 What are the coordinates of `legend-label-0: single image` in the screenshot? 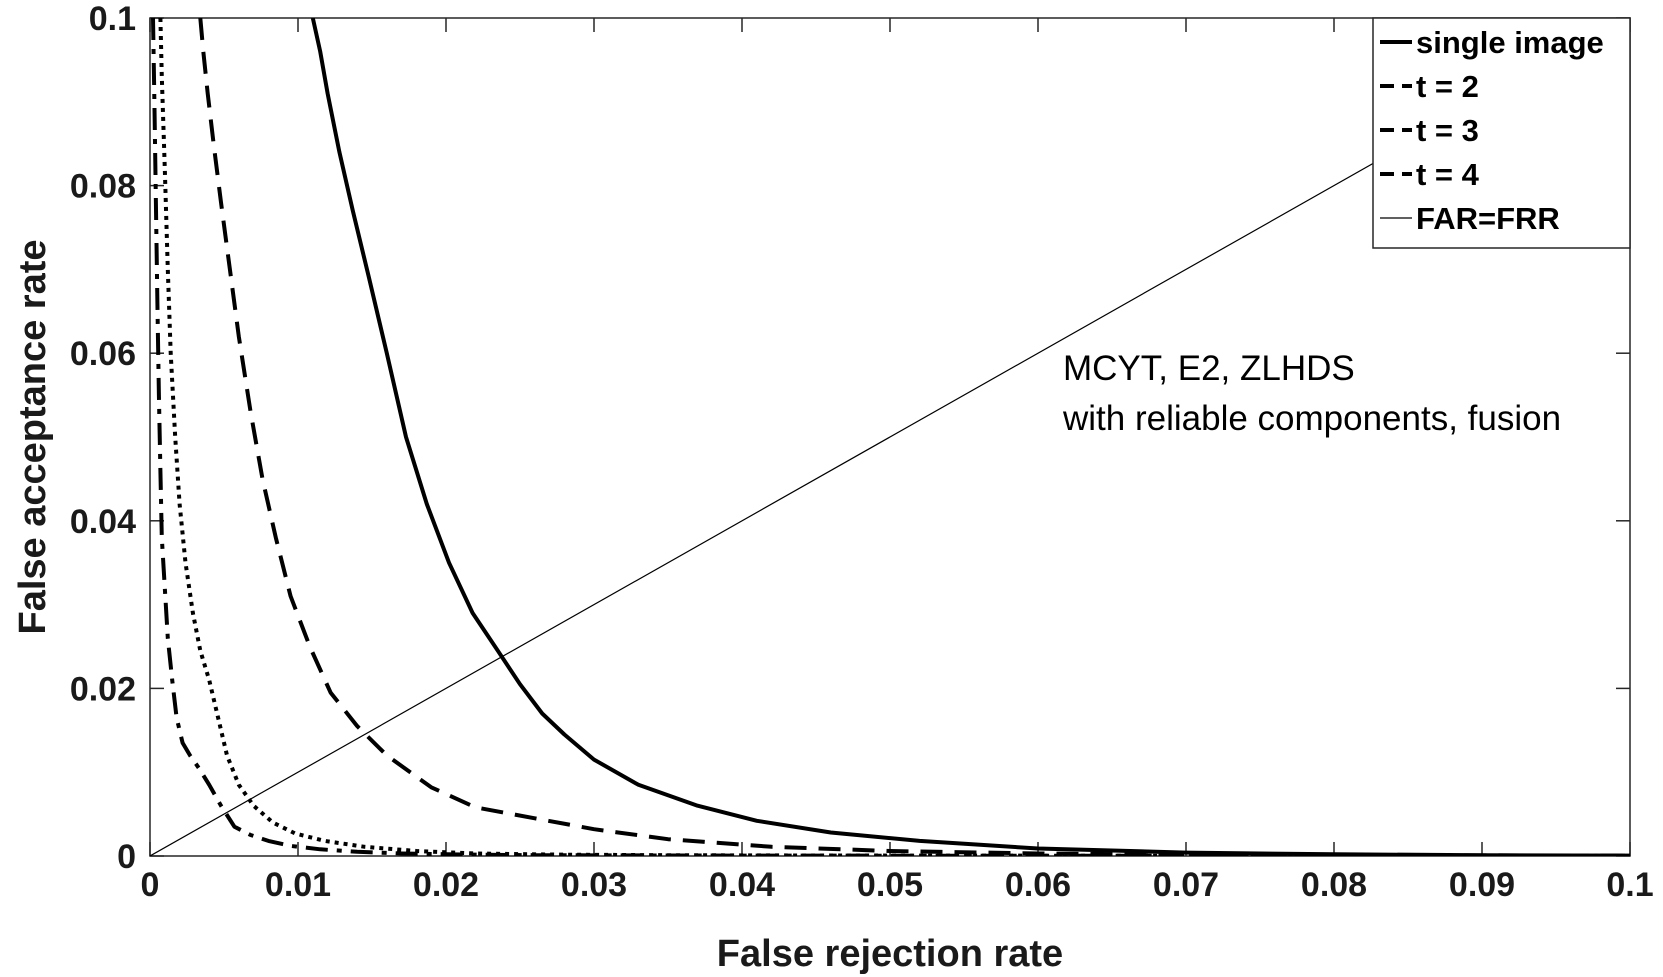 It's located at (1510, 42).